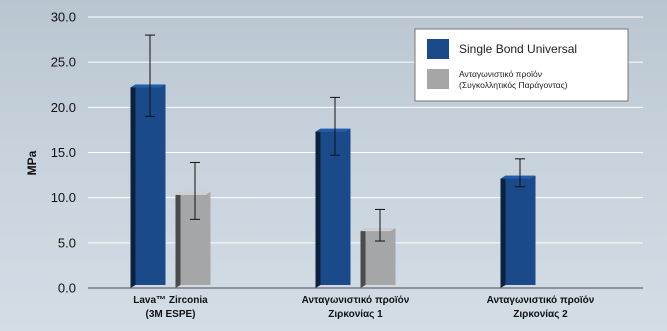  What do you see at coordinates (67, 242) in the screenshot?
I see `y-tick-label: 5.0` at bounding box center [67, 242].